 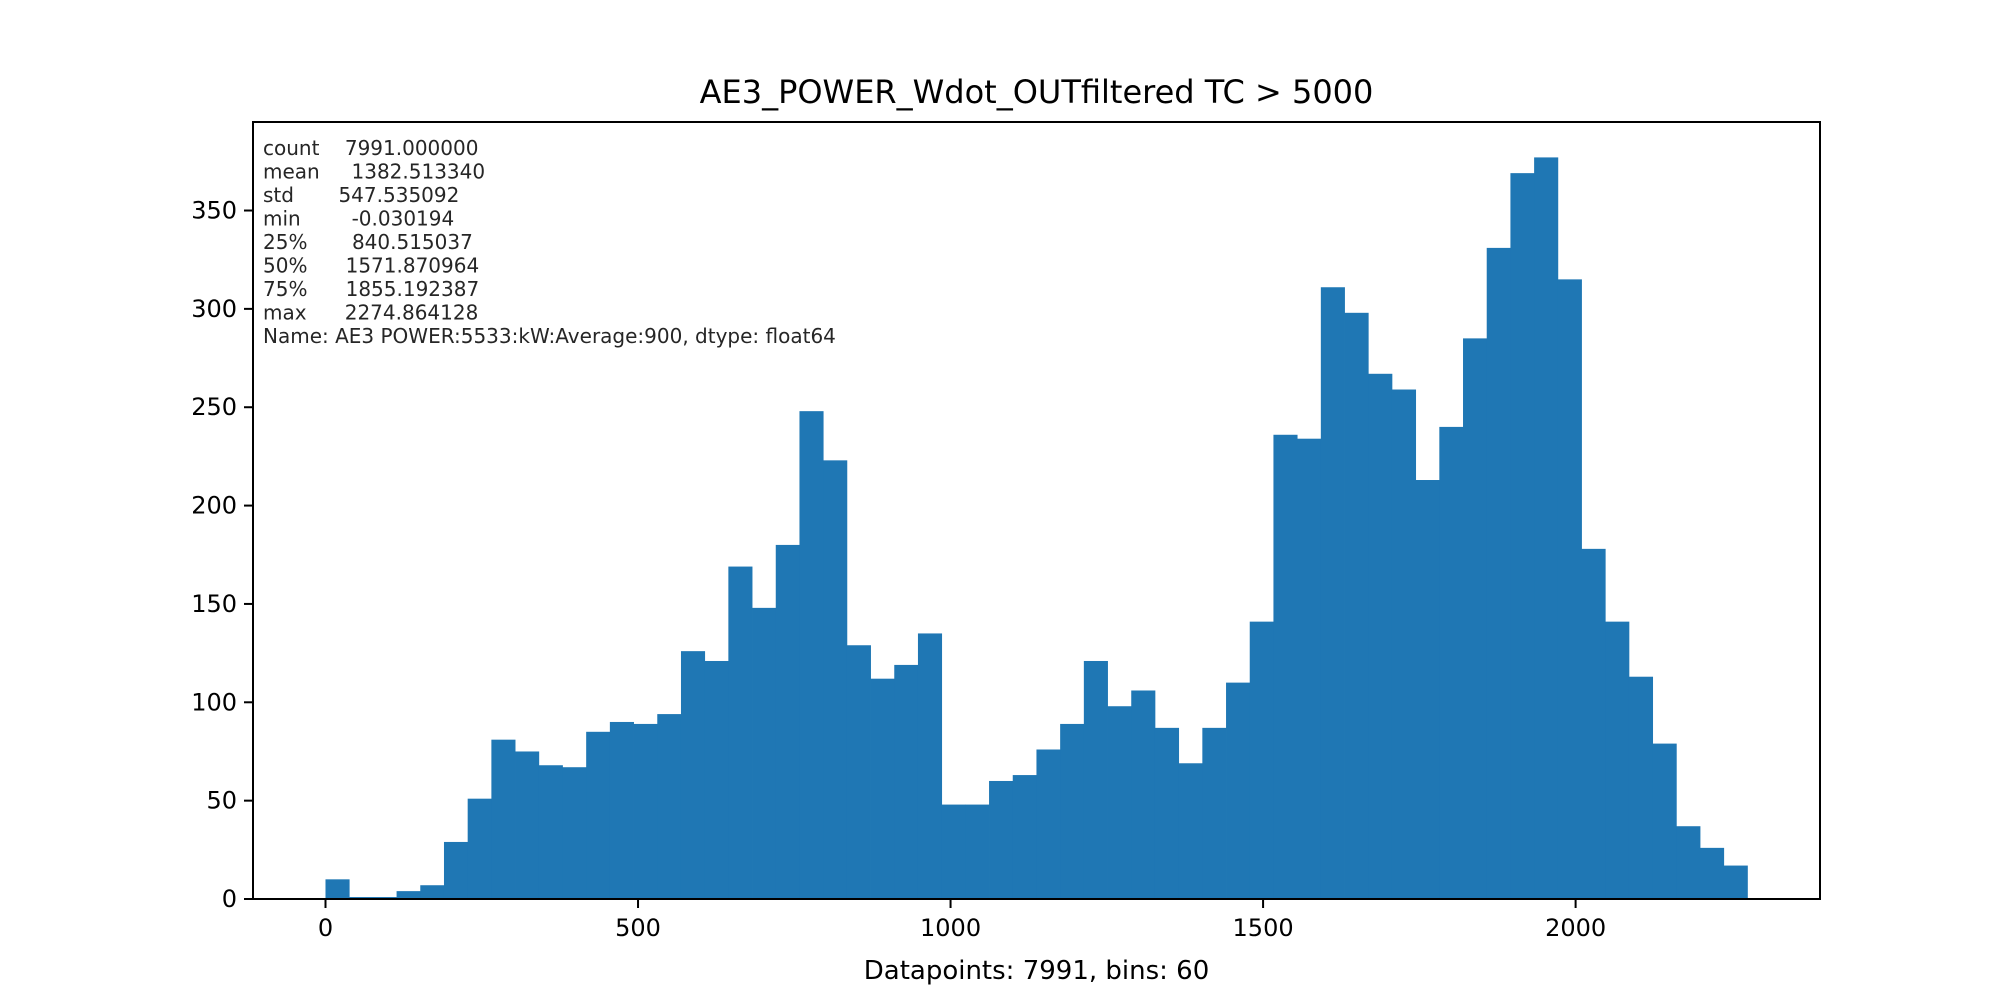 What do you see at coordinates (370, 148) in the screenshot?
I see `stats-line: count 7991.000000` at bounding box center [370, 148].